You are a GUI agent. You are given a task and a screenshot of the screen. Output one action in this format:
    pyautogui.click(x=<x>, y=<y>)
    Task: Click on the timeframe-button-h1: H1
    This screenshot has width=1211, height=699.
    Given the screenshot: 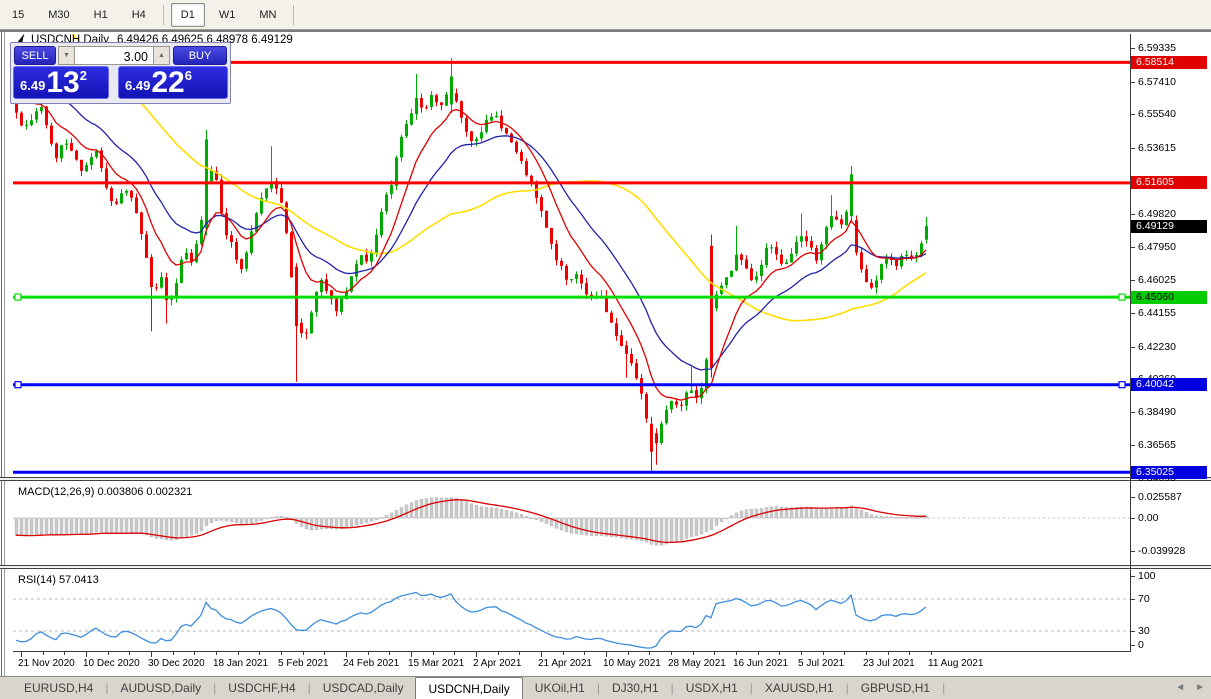 What is the action you would take?
    pyautogui.click(x=100, y=14)
    